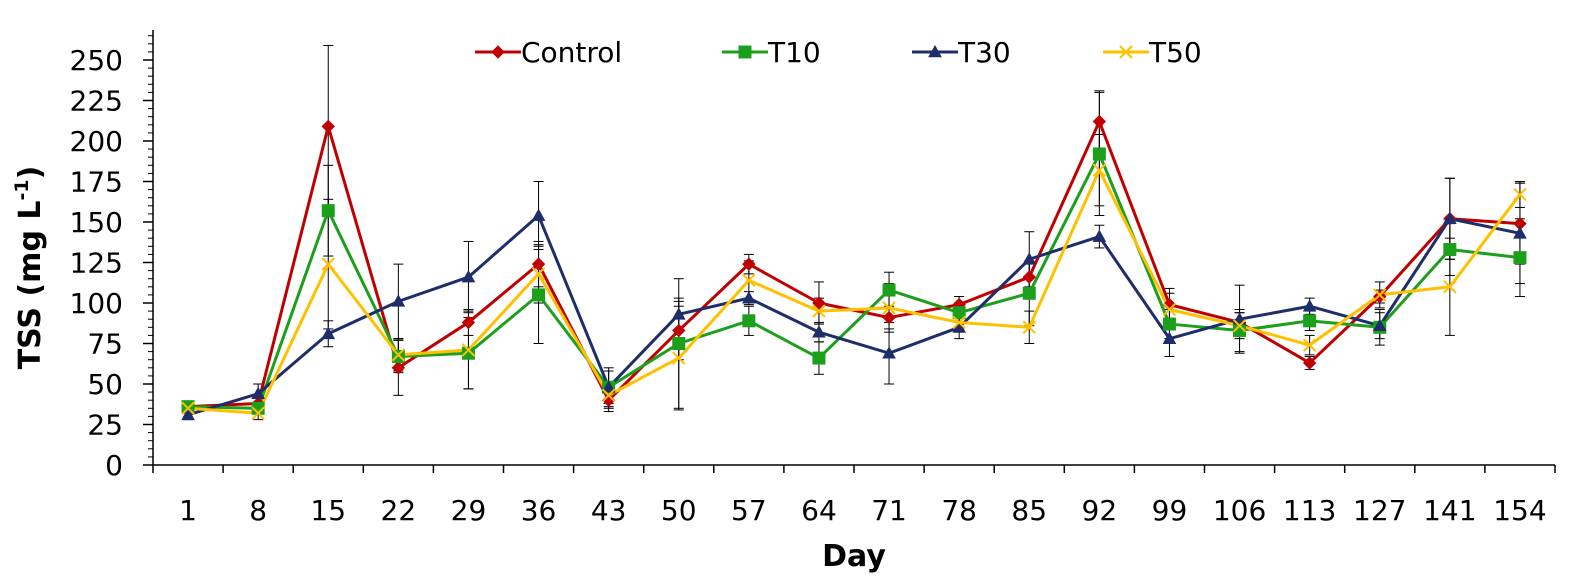  Describe the element at coordinates (1519, 510) in the screenshot. I see `x-tick-label: 154` at that location.